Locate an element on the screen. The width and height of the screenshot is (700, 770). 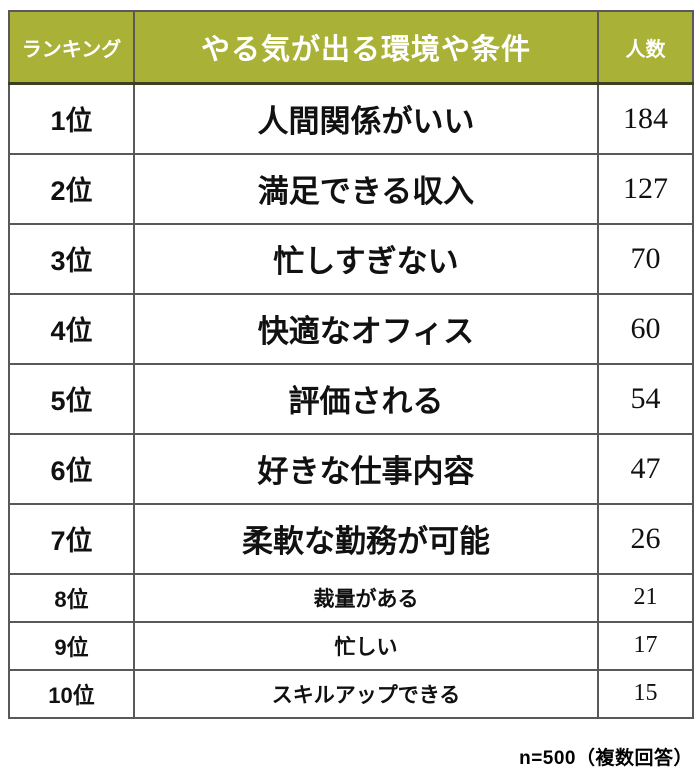
rank-cell: 4位 is located at coordinates (71, 328).